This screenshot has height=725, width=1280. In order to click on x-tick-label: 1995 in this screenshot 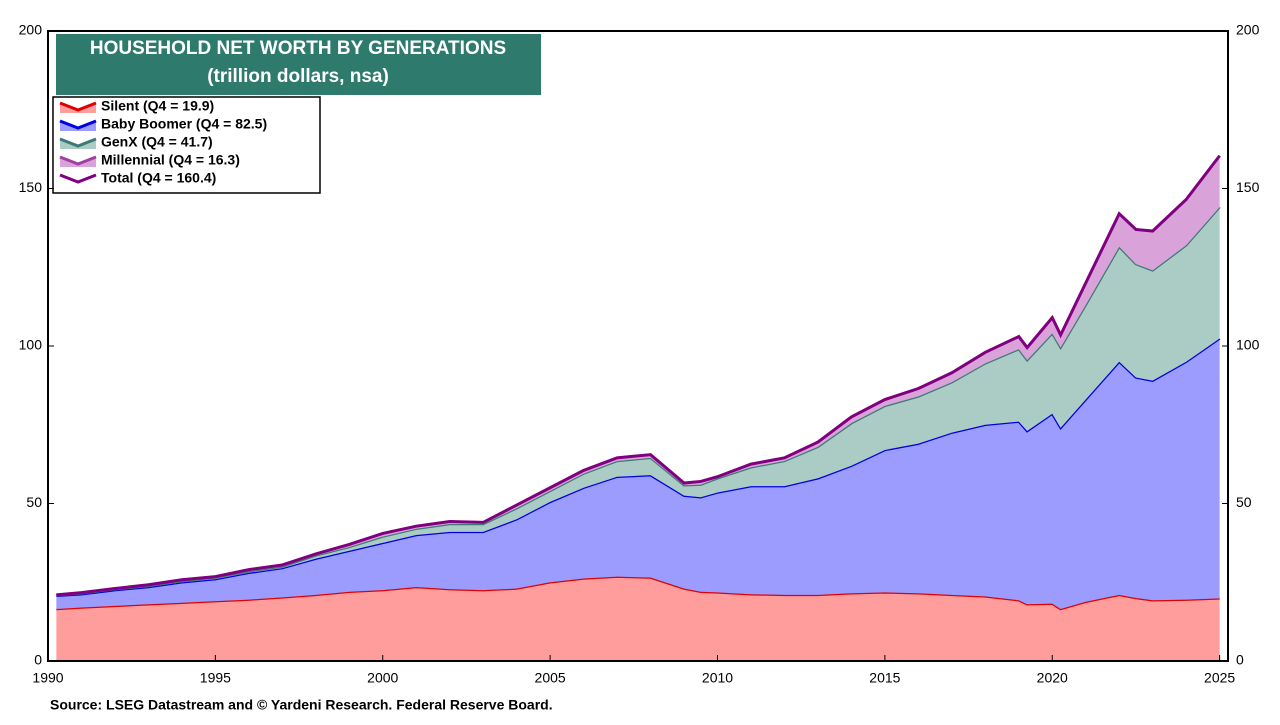, I will do `click(215, 678)`.